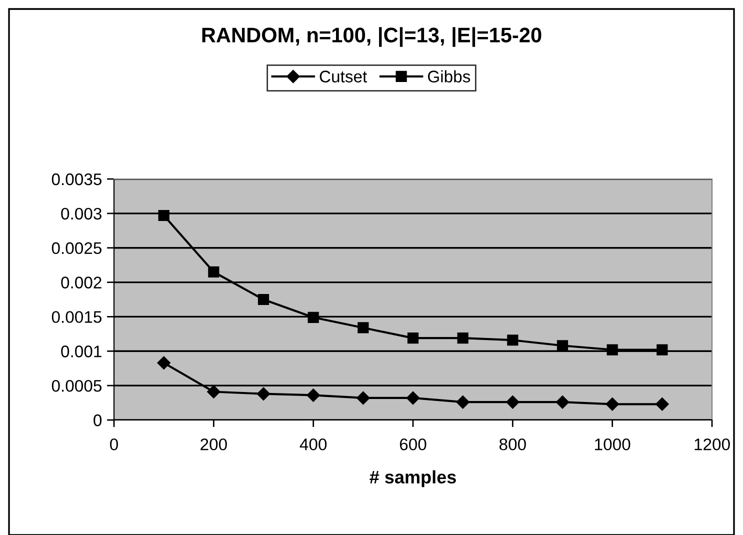 Image resolution: width=743 pixels, height=535 pixels. What do you see at coordinates (77, 317) in the screenshot?
I see `y-tick-label: 0.0015` at bounding box center [77, 317].